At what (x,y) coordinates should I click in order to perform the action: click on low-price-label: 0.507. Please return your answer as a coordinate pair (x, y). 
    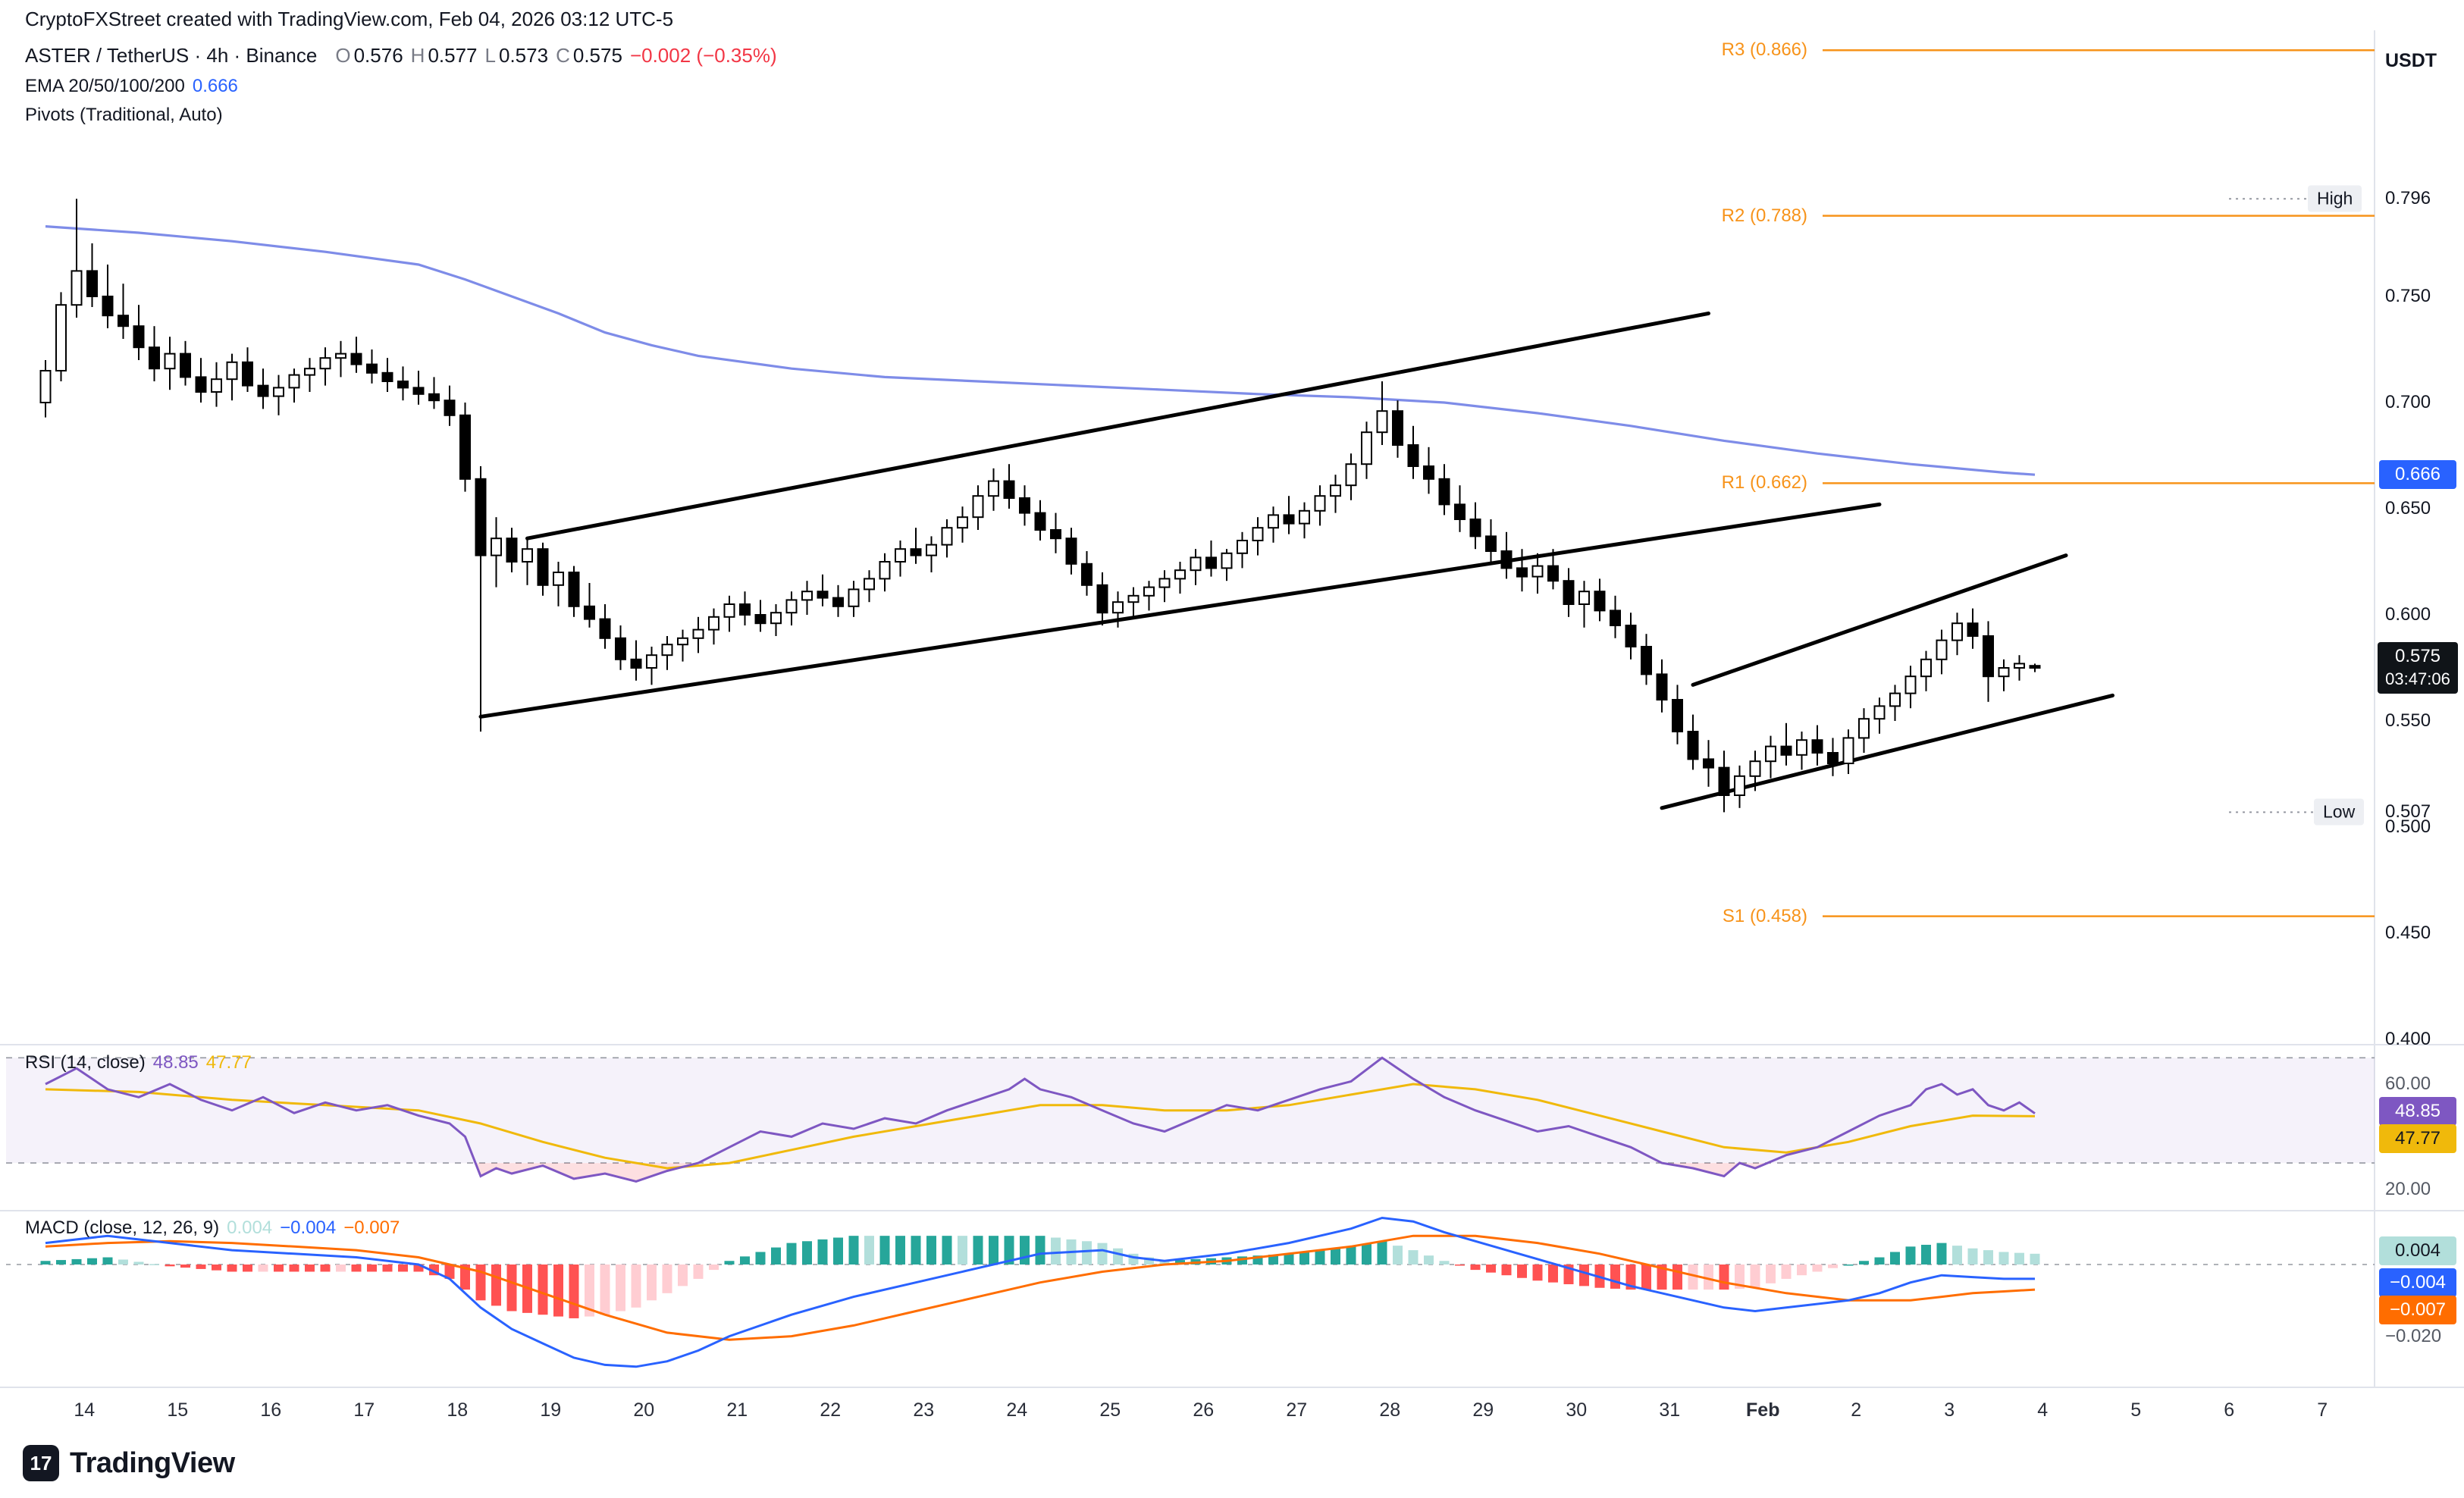
    Looking at the image, I should click on (2408, 812).